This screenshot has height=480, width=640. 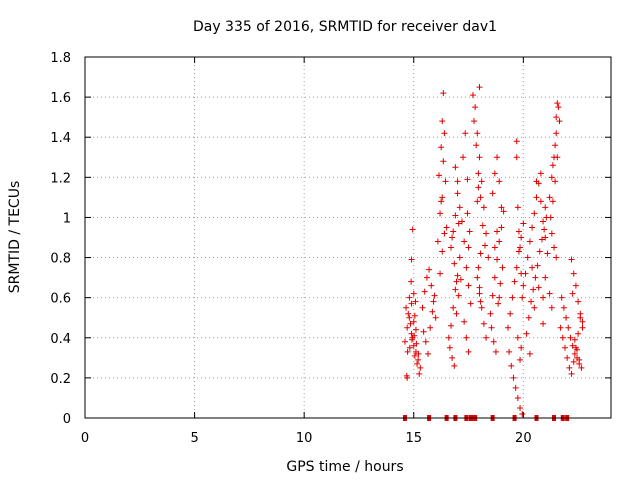 What do you see at coordinates (15, 237) in the screenshot?
I see `y-axis-label: SRMTID / TECUs` at bounding box center [15, 237].